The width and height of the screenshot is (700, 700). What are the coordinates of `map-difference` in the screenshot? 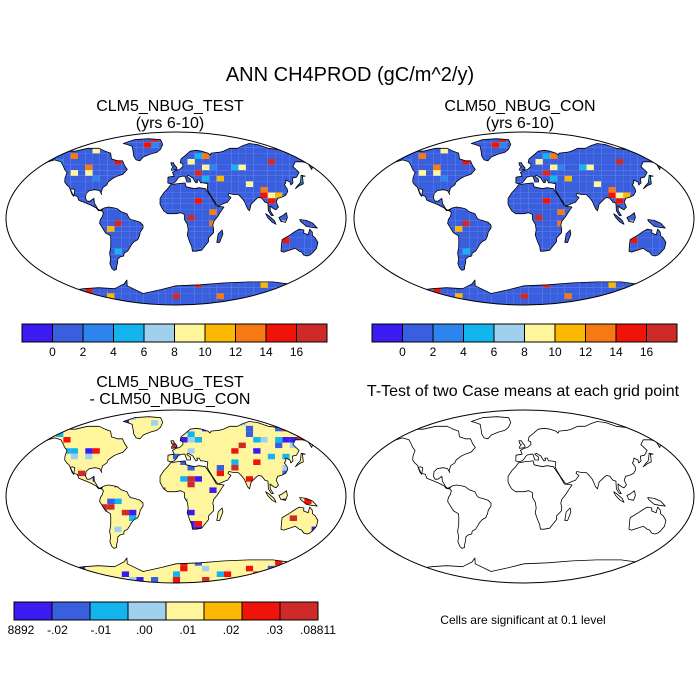 It's located at (176, 496).